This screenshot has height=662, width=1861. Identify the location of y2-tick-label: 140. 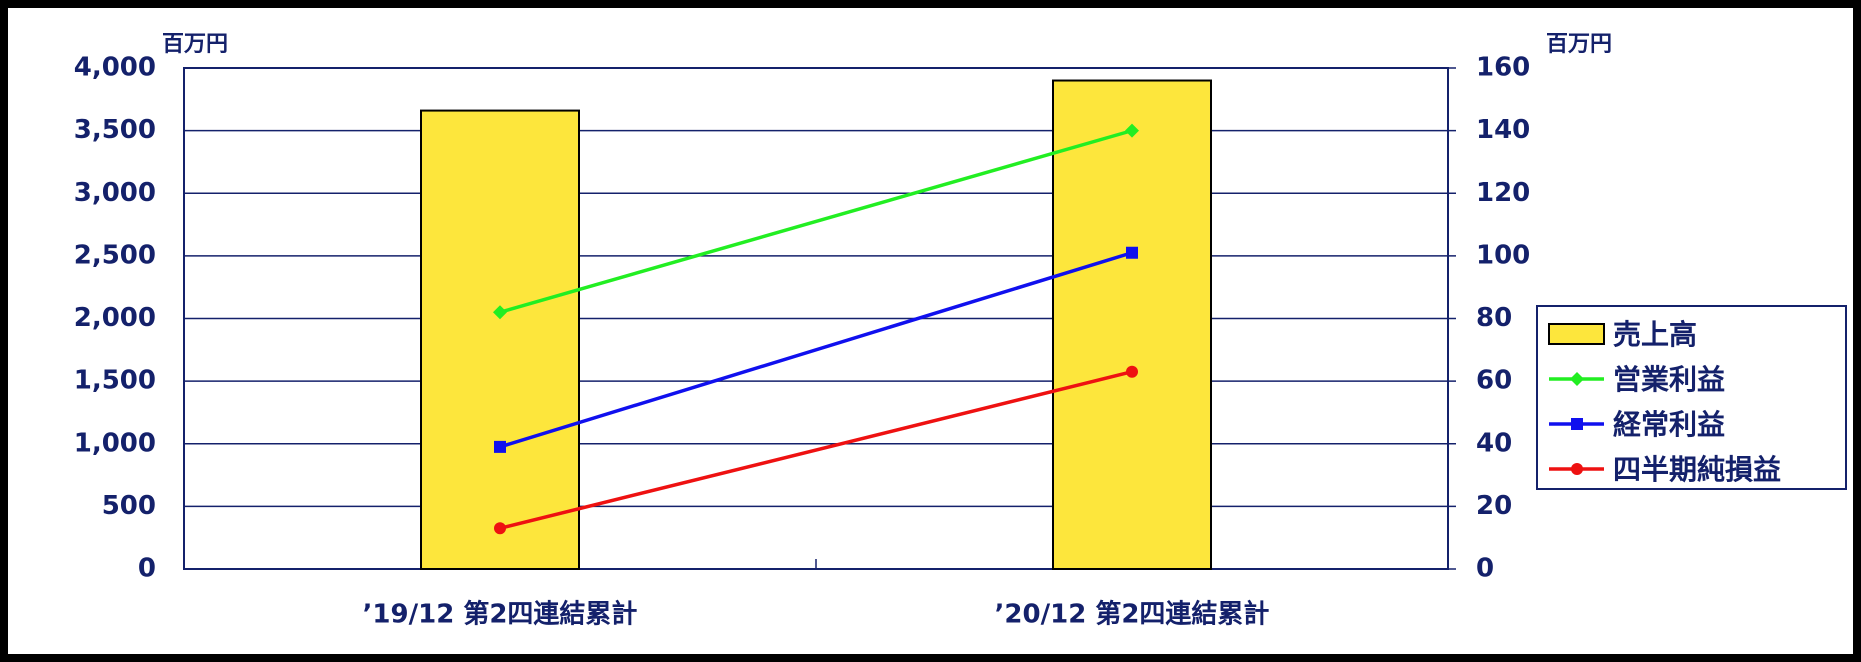
(1503, 130).